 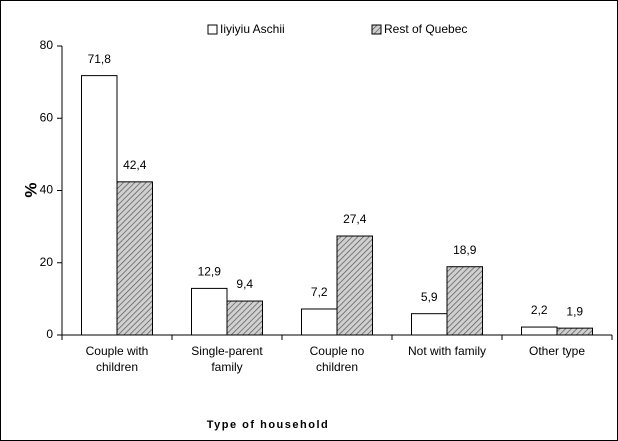 What do you see at coordinates (47, 45) in the screenshot?
I see `y-tick-label: 80` at bounding box center [47, 45].